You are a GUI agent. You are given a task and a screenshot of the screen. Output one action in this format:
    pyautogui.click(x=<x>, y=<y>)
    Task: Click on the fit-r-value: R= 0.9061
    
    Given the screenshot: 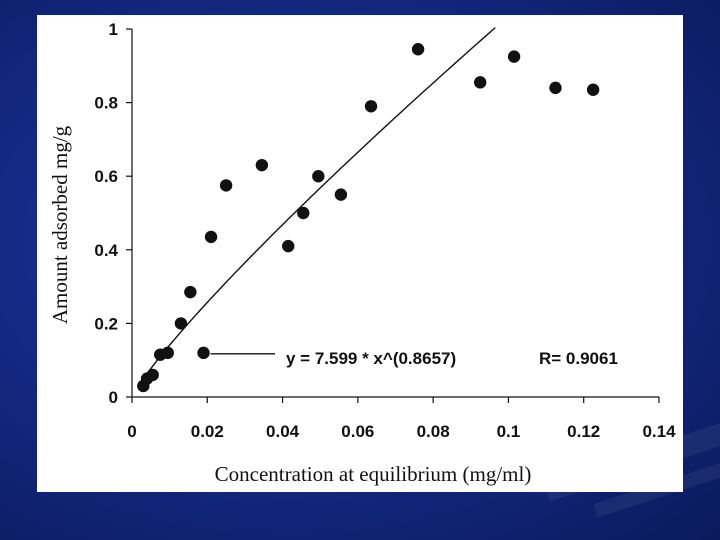 What is the action you would take?
    pyautogui.click(x=578, y=358)
    